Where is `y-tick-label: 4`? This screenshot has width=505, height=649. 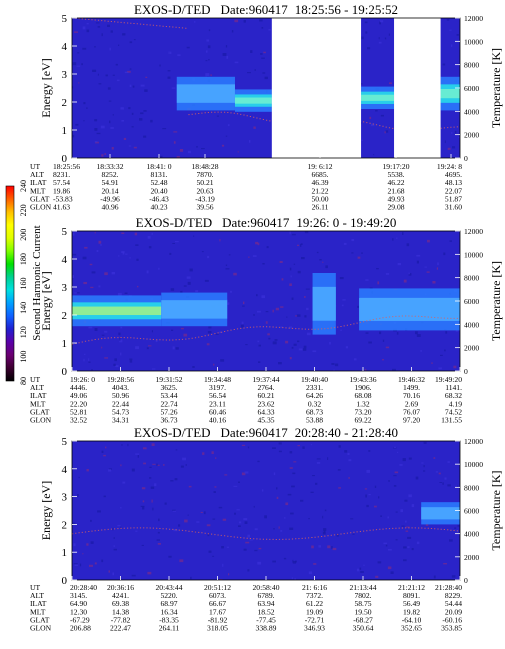
y-tick-label: 4 is located at coordinates (65, 47).